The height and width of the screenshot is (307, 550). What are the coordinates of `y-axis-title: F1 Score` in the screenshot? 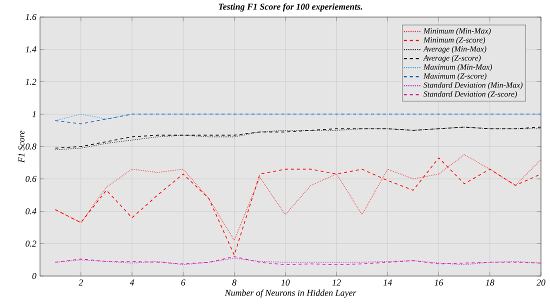 It's located at (21, 146).